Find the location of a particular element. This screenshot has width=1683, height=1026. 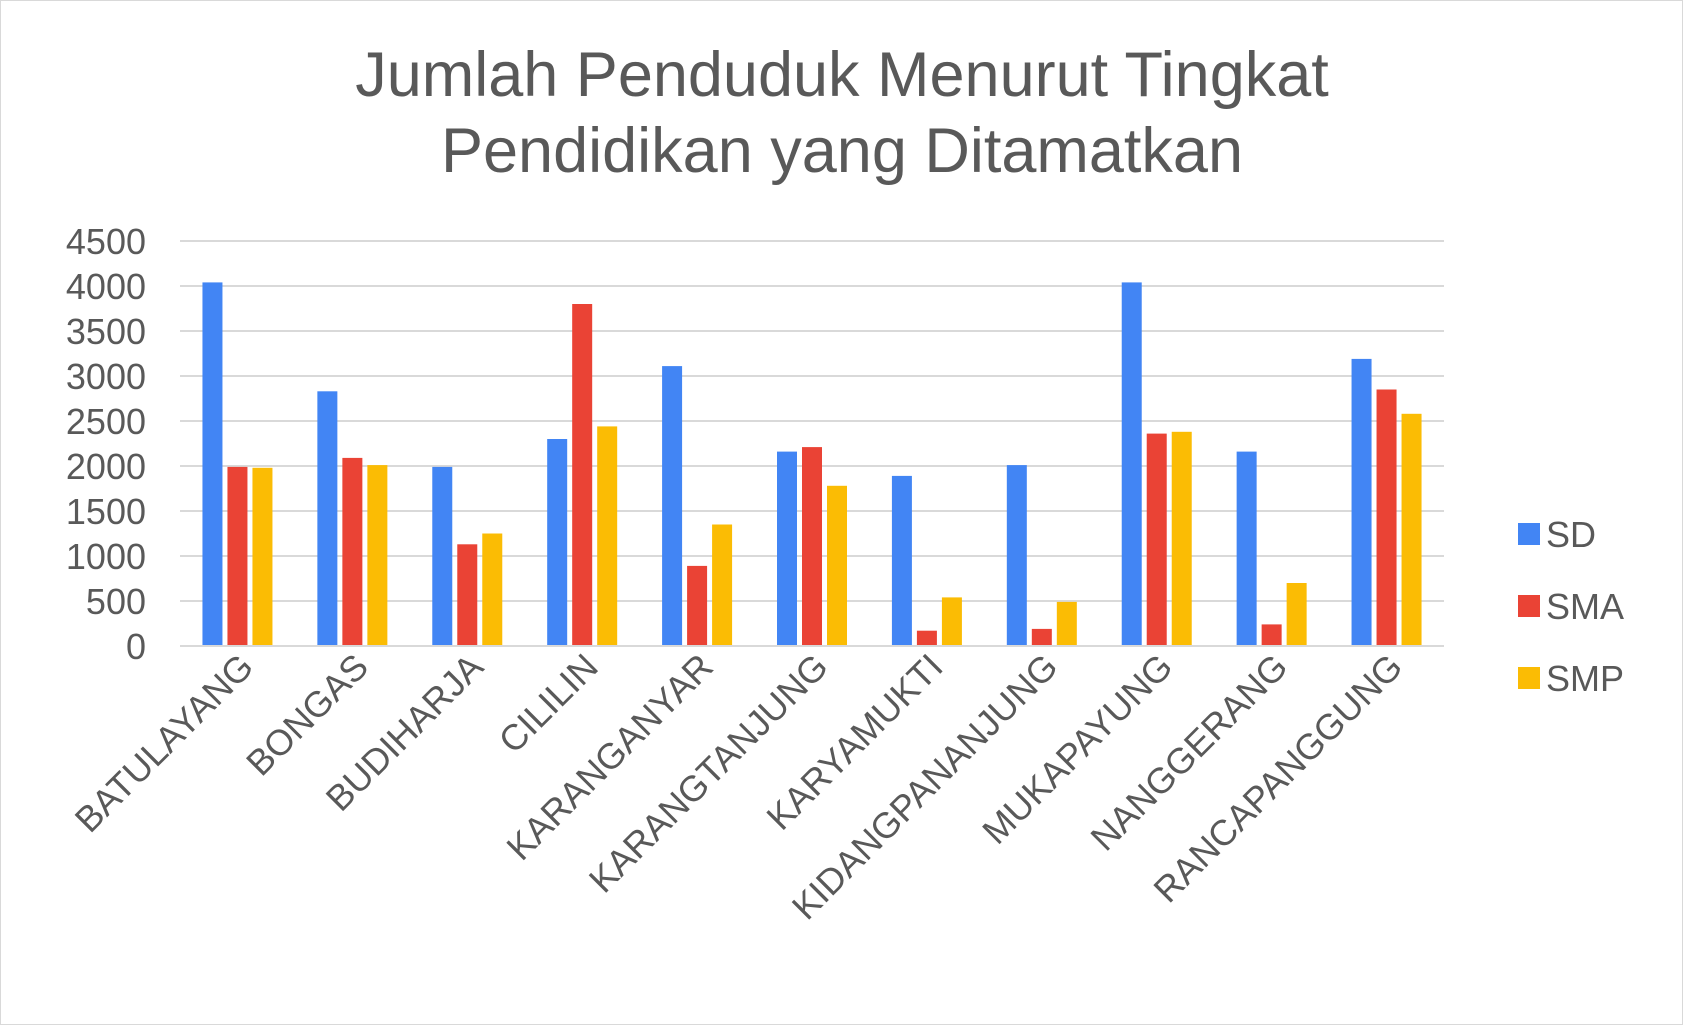

bar-sma-nanggerang is located at coordinates (1271, 635).